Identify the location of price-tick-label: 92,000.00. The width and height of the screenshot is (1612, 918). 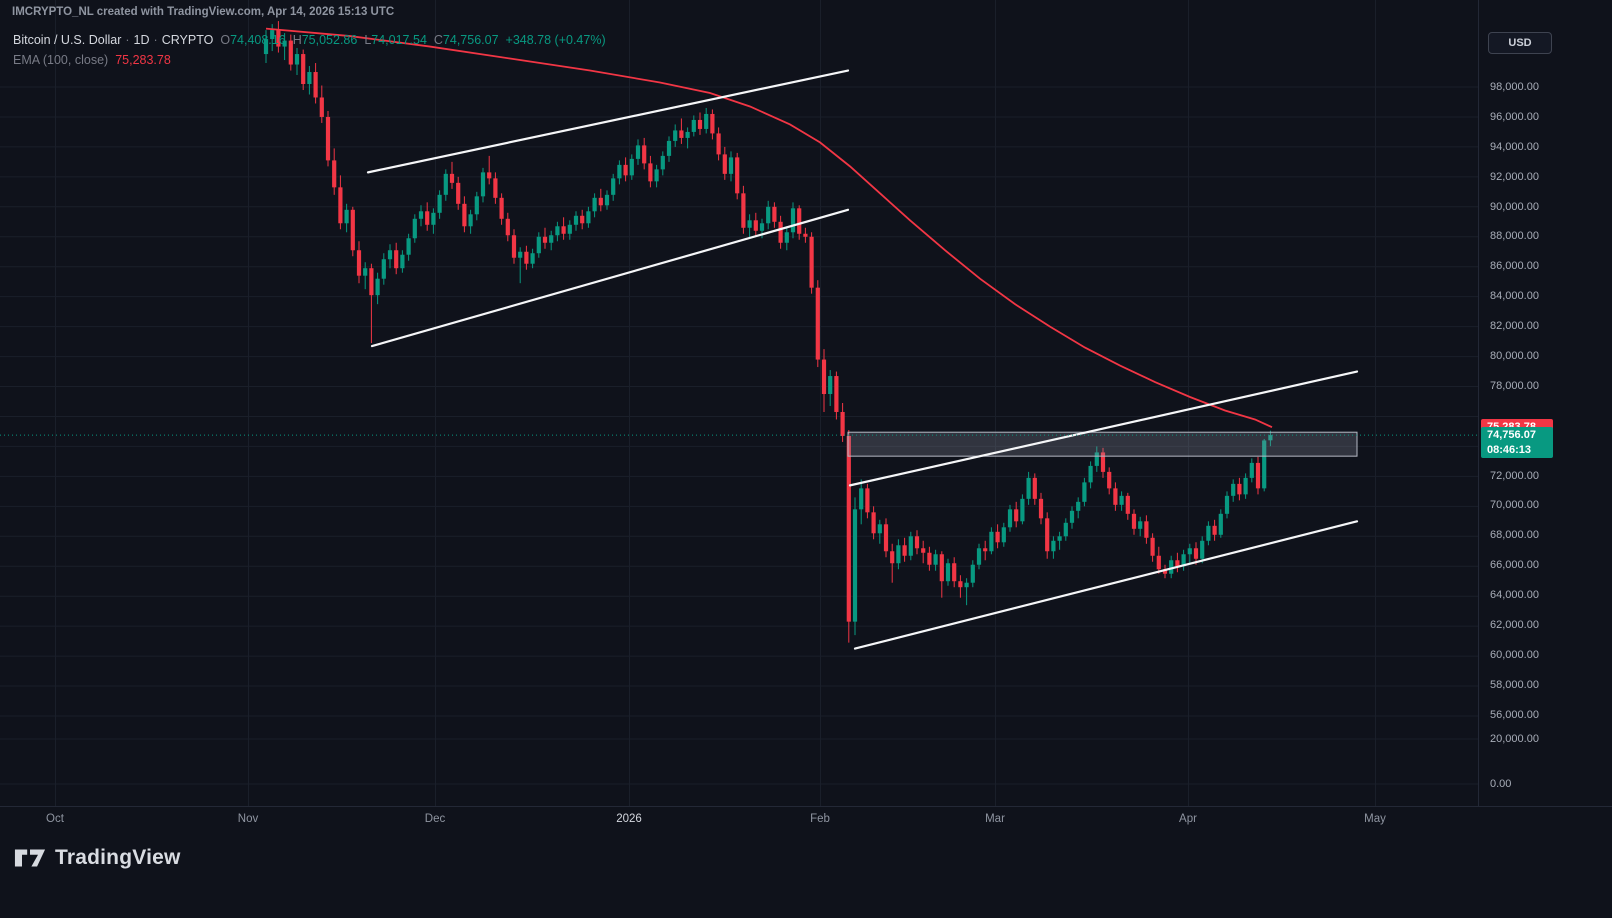
(1514, 177).